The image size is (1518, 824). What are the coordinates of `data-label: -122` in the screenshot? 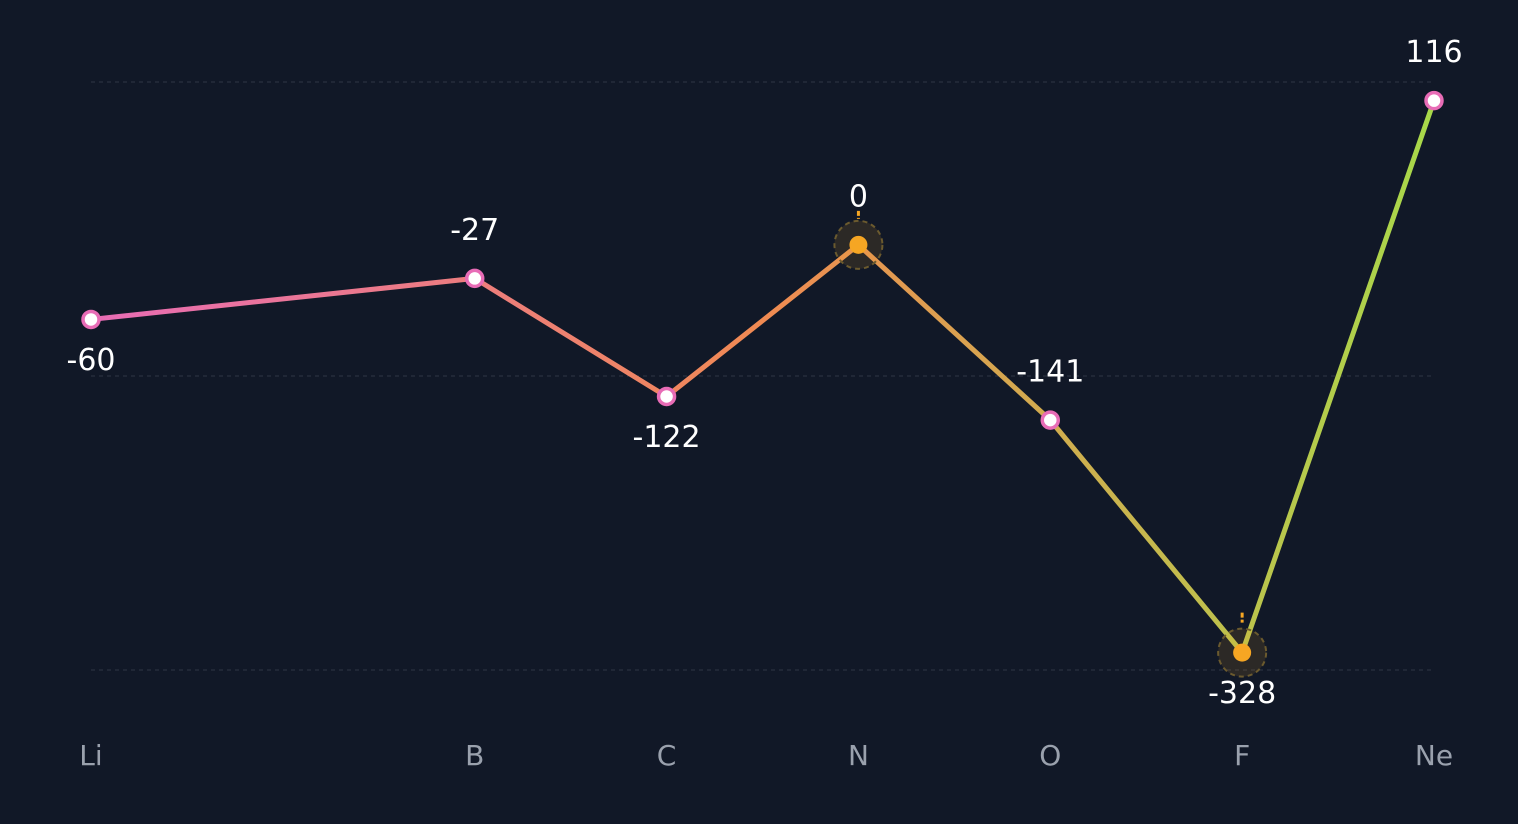 It's located at (667, 437).